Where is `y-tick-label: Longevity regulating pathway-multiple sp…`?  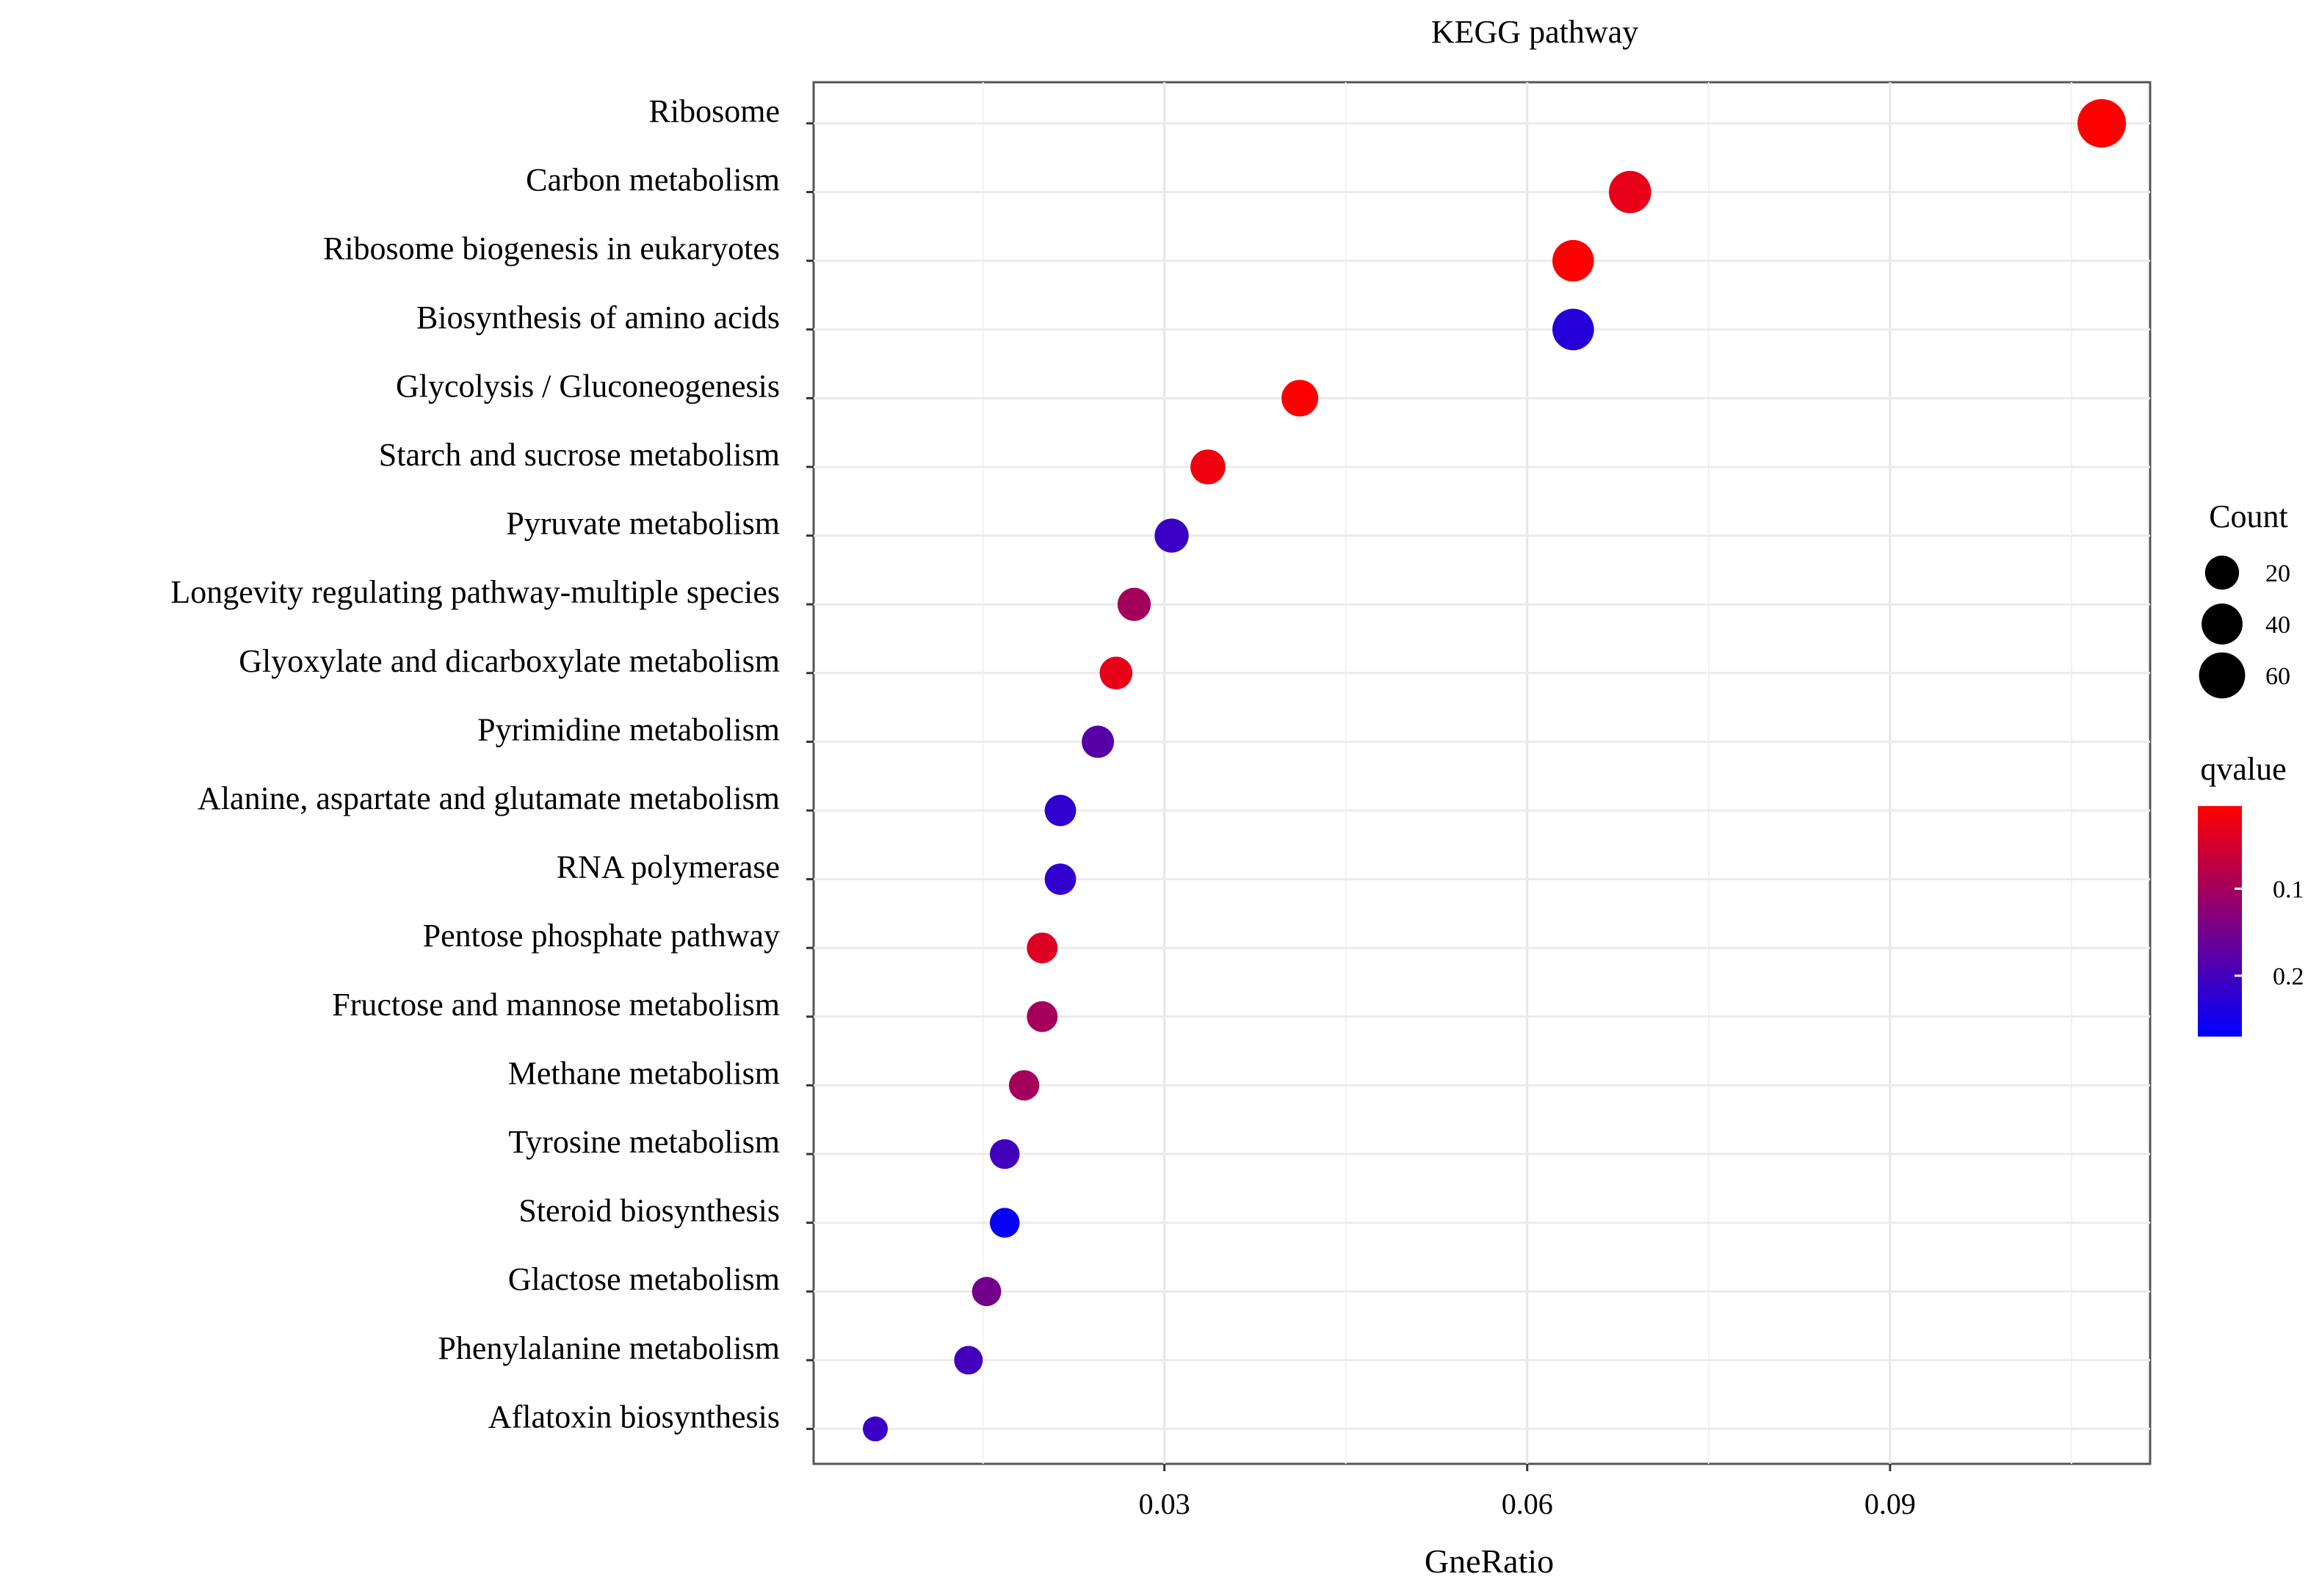
y-tick-label: Longevity regulating pathway-multiple sp… is located at coordinates (475, 592).